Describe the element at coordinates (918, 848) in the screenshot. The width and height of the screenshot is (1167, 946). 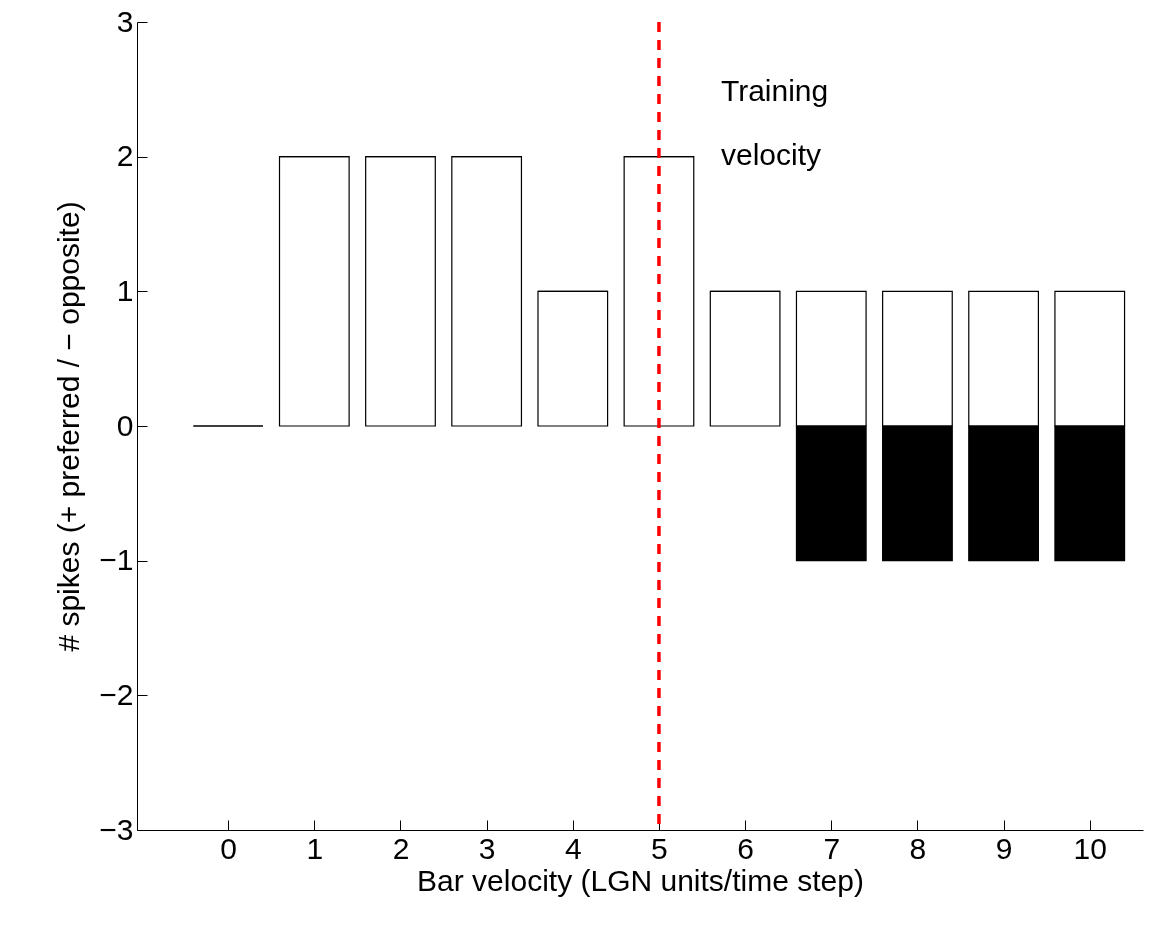
I see `x-tick-label: 8` at that location.